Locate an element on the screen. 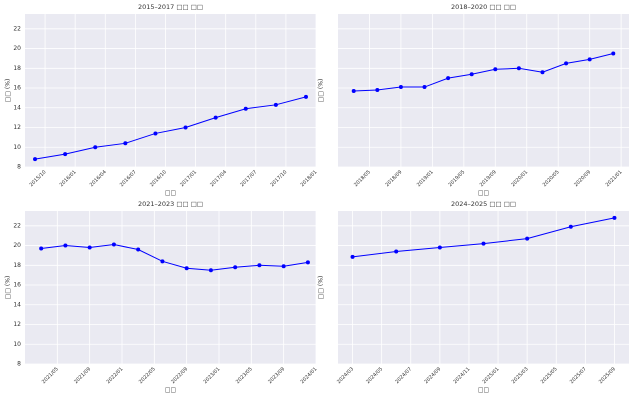 Image resolution: width=640 pixels, height=400 pixels. y-tick-label: 8 is located at coordinates (19, 167).